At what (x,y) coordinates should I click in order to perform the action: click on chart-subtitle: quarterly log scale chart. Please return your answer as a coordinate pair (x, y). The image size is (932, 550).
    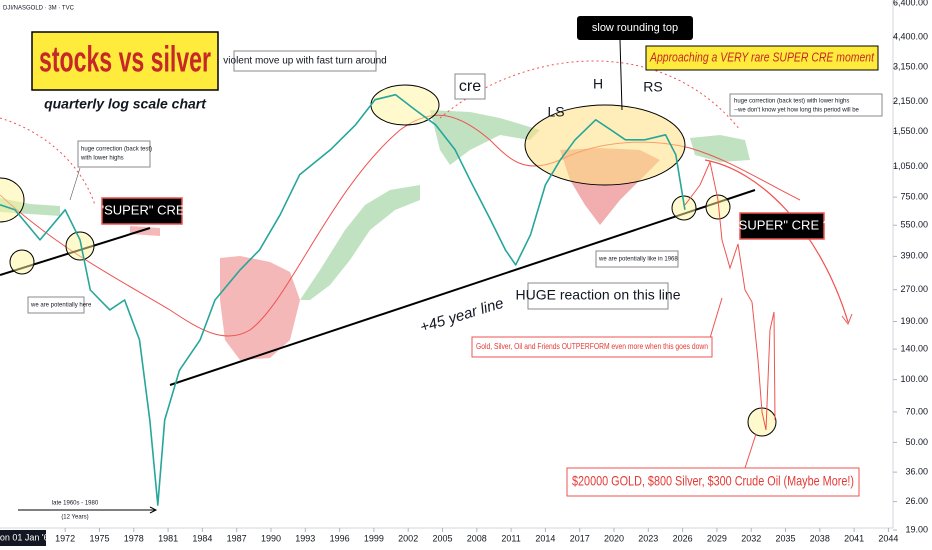
    Looking at the image, I should click on (125, 104).